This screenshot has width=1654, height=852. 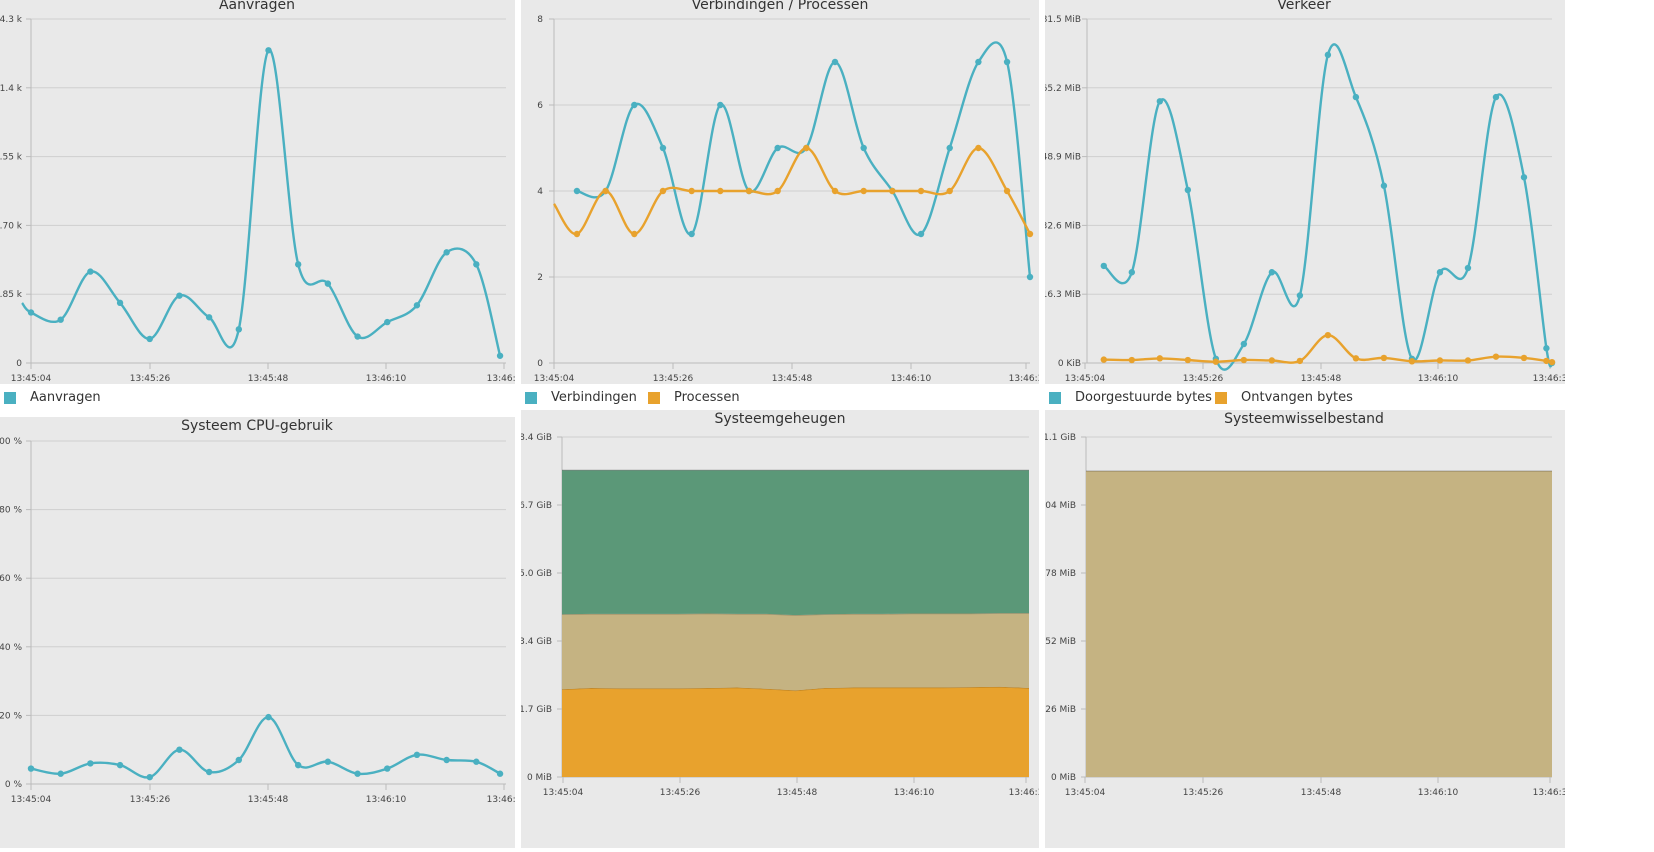 I want to click on legend-item-verbindingen: Verbindingen, so click(x=581, y=397).